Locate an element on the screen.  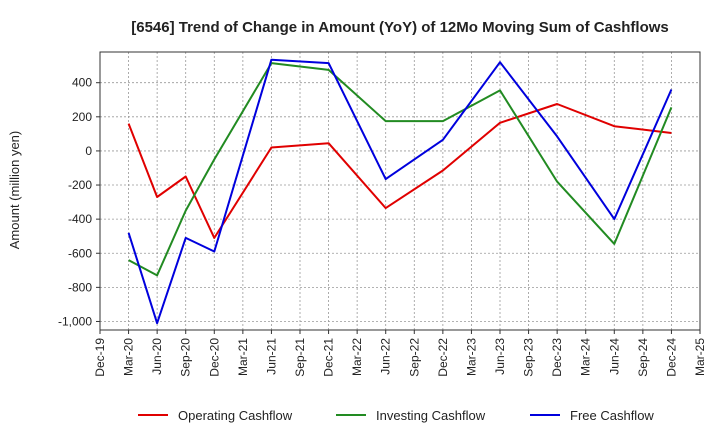
y-tick-label: -600 is located at coordinates (80, 253).